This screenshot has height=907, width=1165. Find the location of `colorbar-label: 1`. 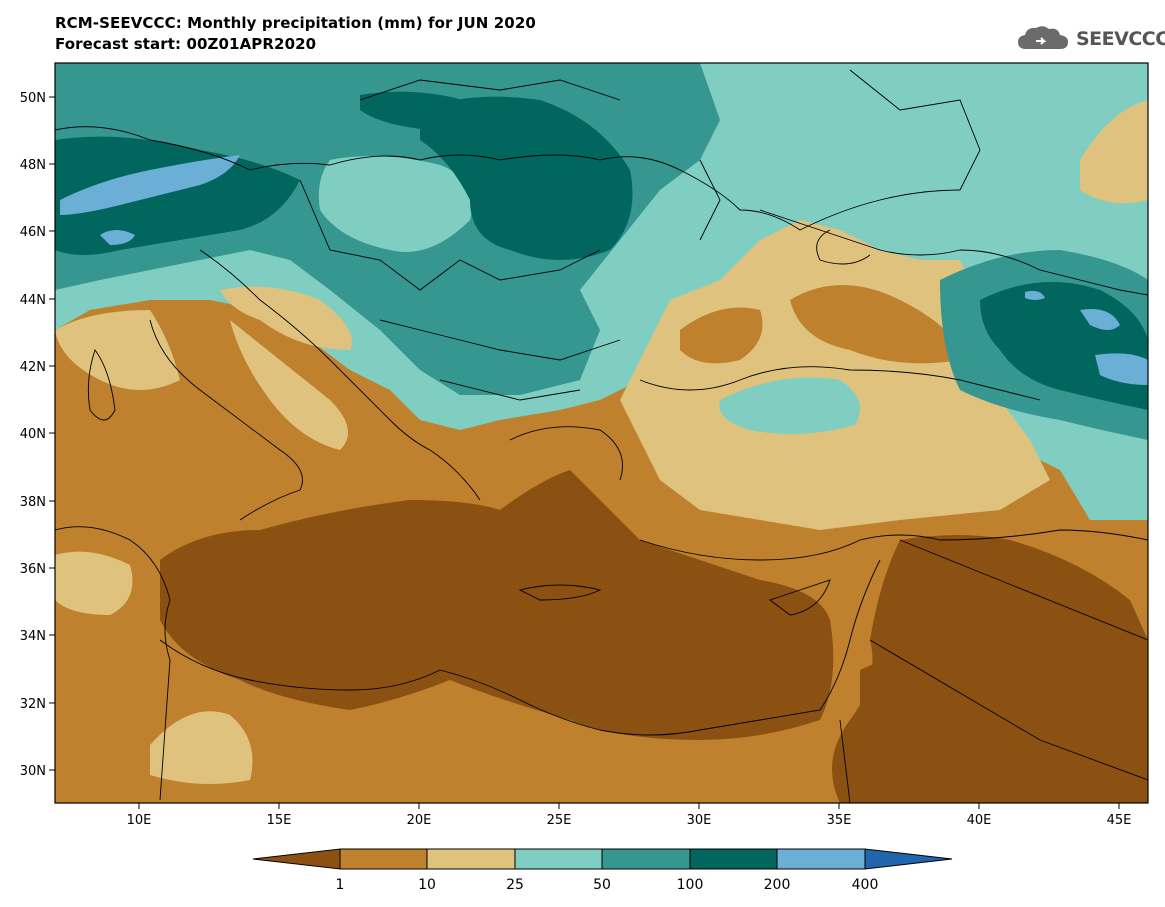

colorbar-label: 1 is located at coordinates (340, 885).